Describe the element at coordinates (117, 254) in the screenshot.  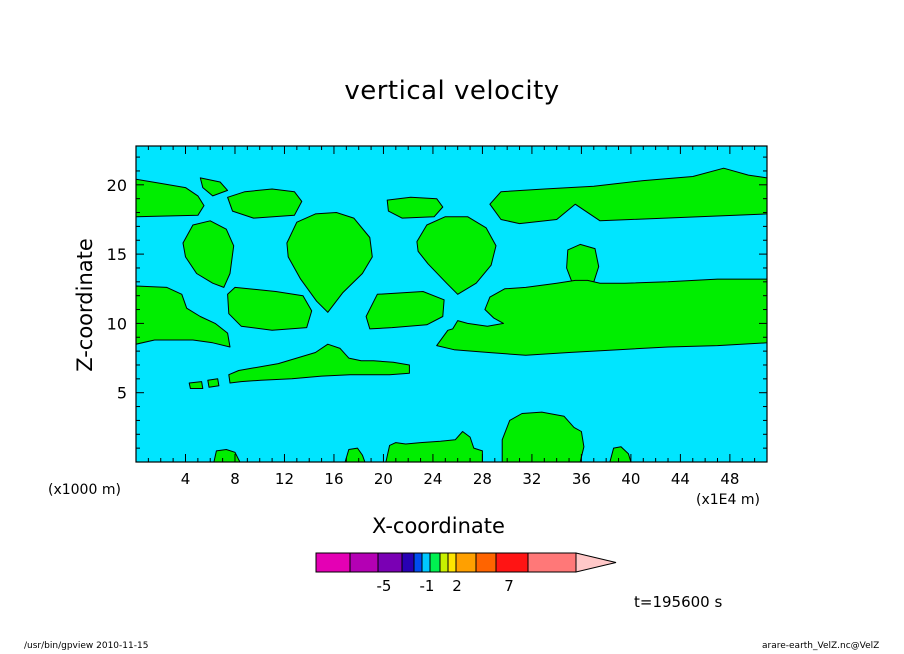
I see `y-tick-label: 15` at that location.